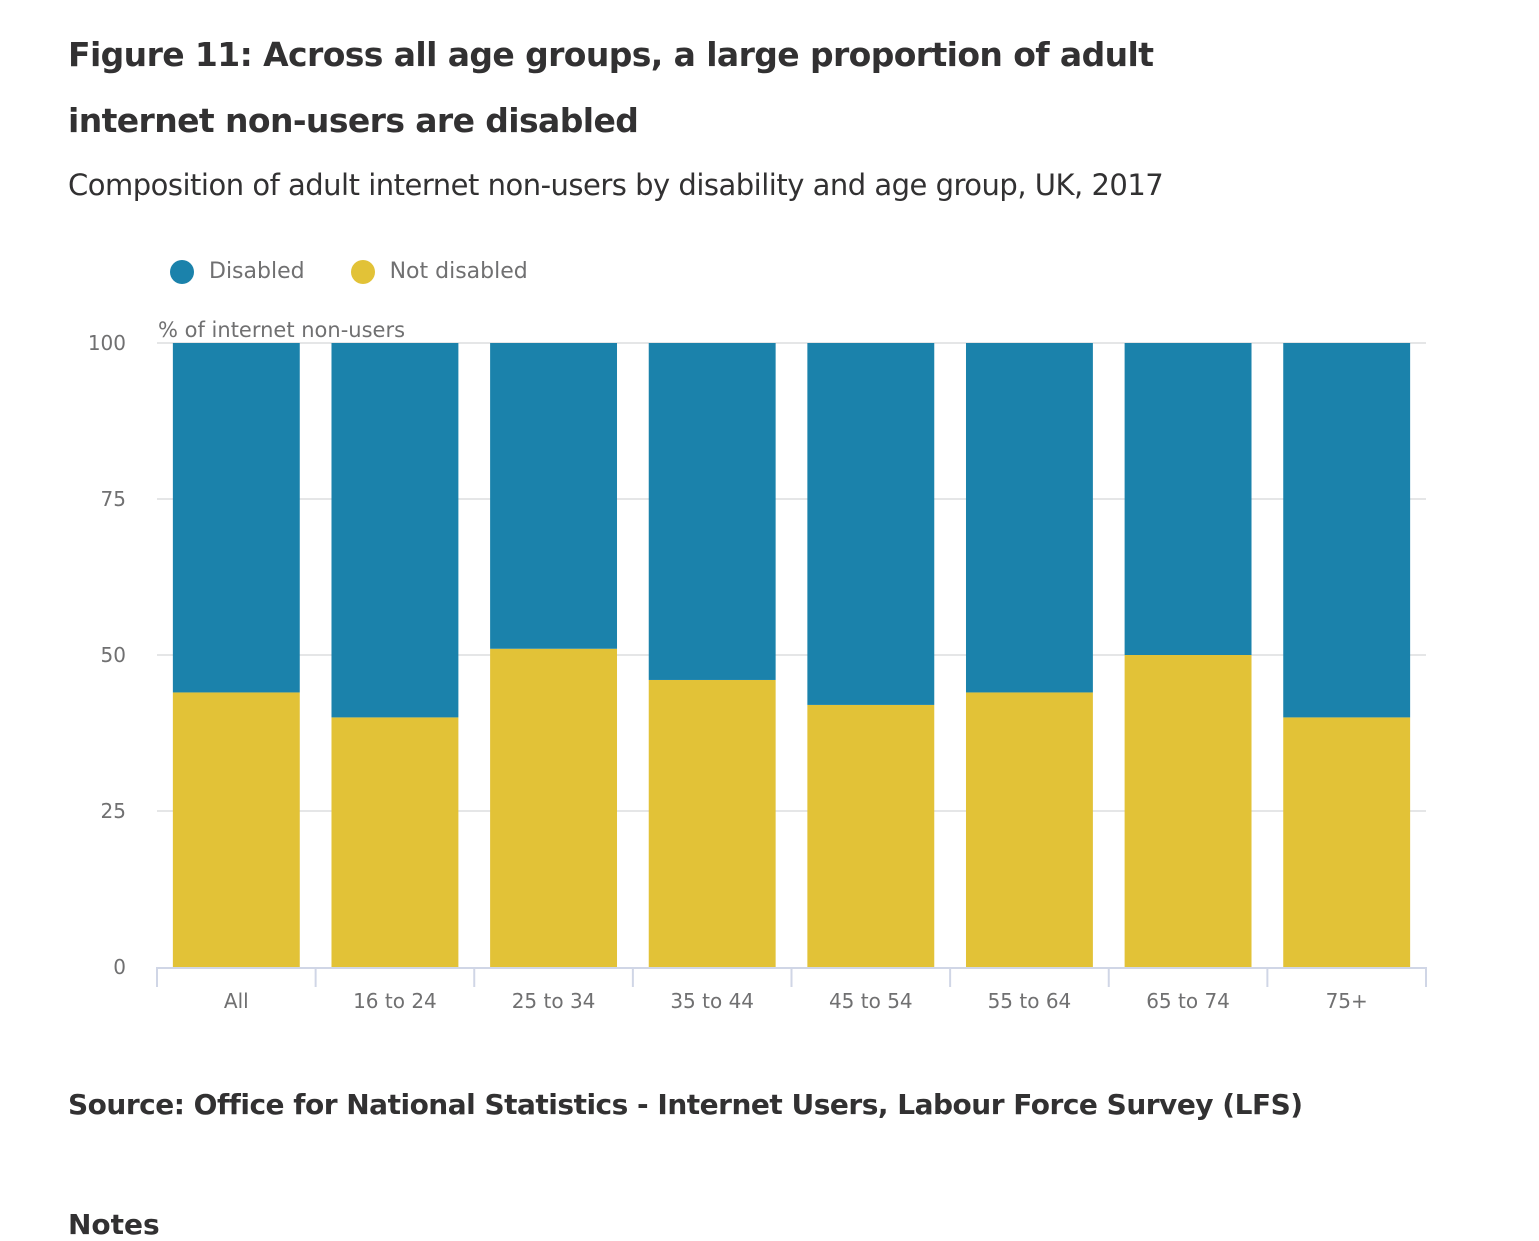  I want to click on x-tick-label: 35 to 44, so click(712, 1001).